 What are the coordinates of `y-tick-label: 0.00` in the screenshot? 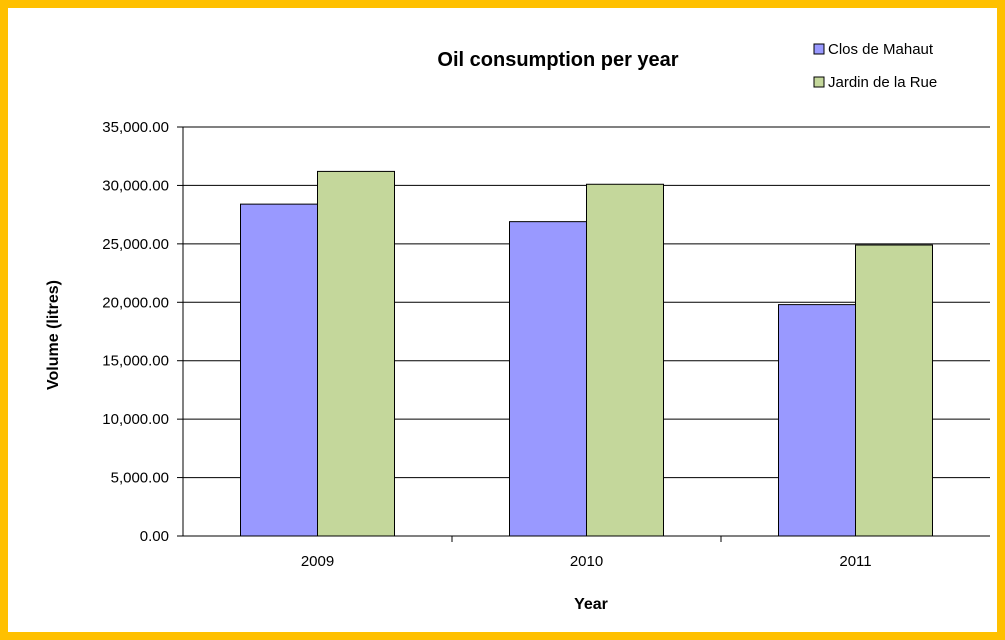 It's located at (154, 536).